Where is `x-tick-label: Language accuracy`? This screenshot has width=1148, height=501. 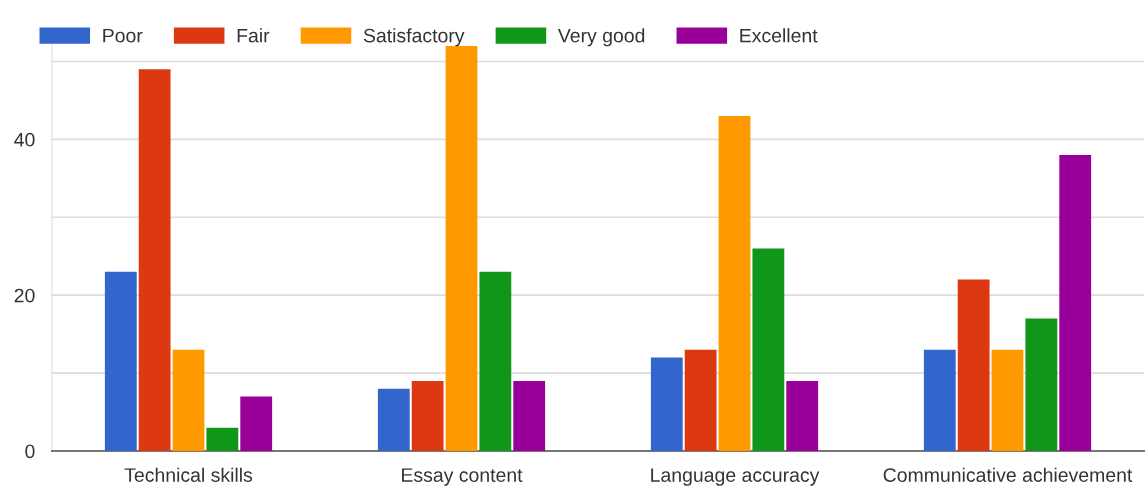
x-tick-label: Language accuracy is located at coordinates (735, 477).